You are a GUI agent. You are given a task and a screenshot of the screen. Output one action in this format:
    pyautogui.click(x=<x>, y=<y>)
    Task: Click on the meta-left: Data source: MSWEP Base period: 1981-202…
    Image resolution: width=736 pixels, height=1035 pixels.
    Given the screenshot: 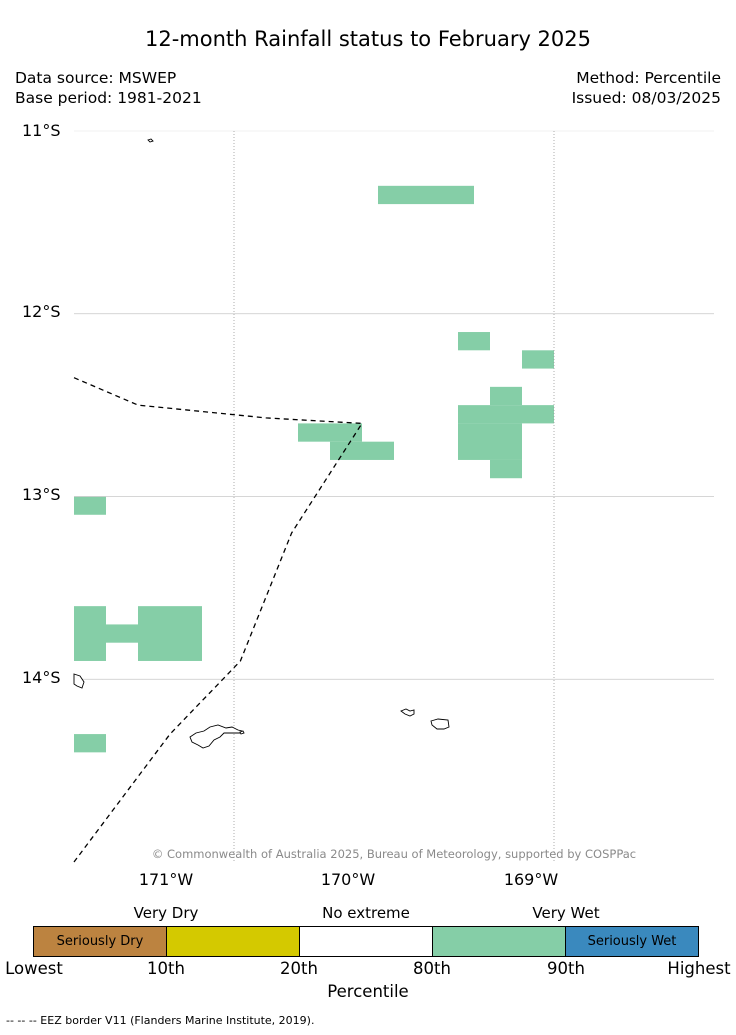 What is the action you would take?
    pyautogui.click(x=108, y=88)
    